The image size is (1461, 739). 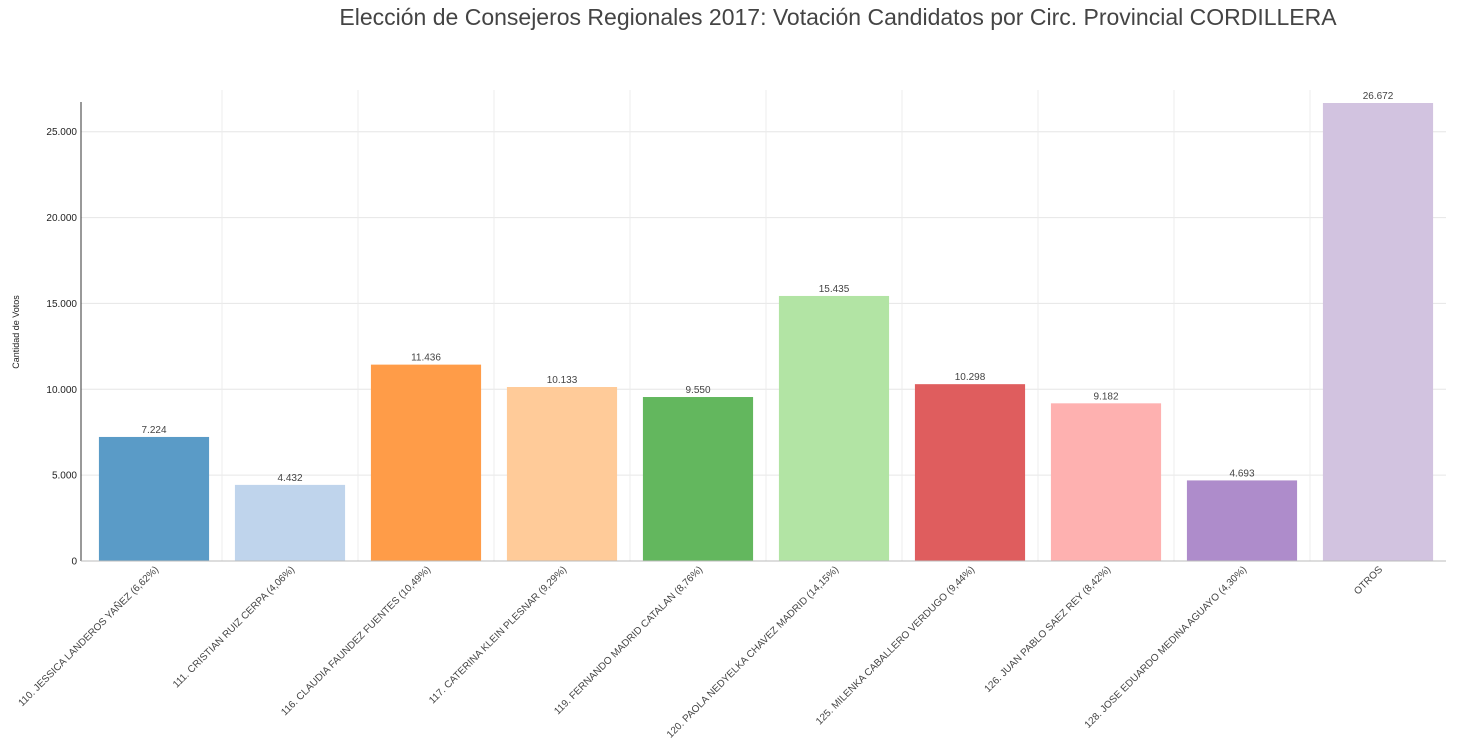 What do you see at coordinates (1241, 473) in the screenshot?
I see `bar-value-label: 4.693` at bounding box center [1241, 473].